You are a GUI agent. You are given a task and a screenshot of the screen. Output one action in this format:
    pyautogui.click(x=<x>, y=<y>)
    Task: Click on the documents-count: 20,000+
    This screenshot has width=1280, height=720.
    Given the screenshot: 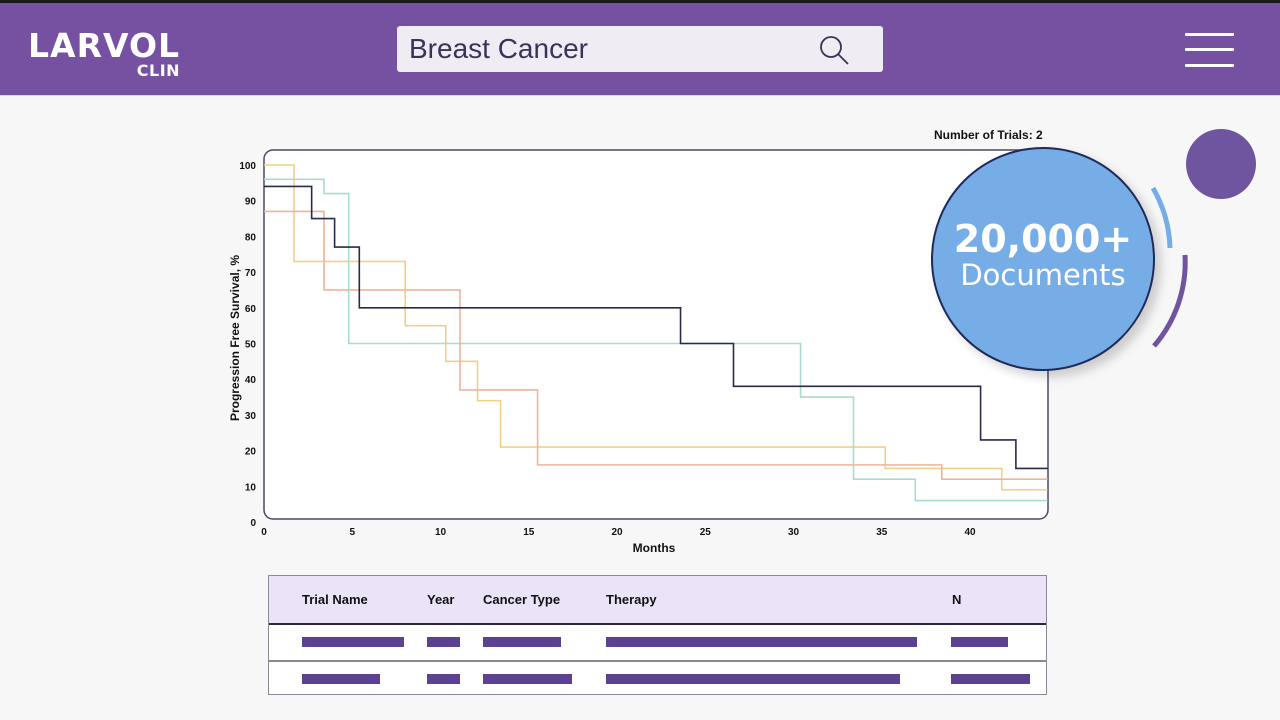 What is the action you would take?
    pyautogui.click(x=1043, y=239)
    